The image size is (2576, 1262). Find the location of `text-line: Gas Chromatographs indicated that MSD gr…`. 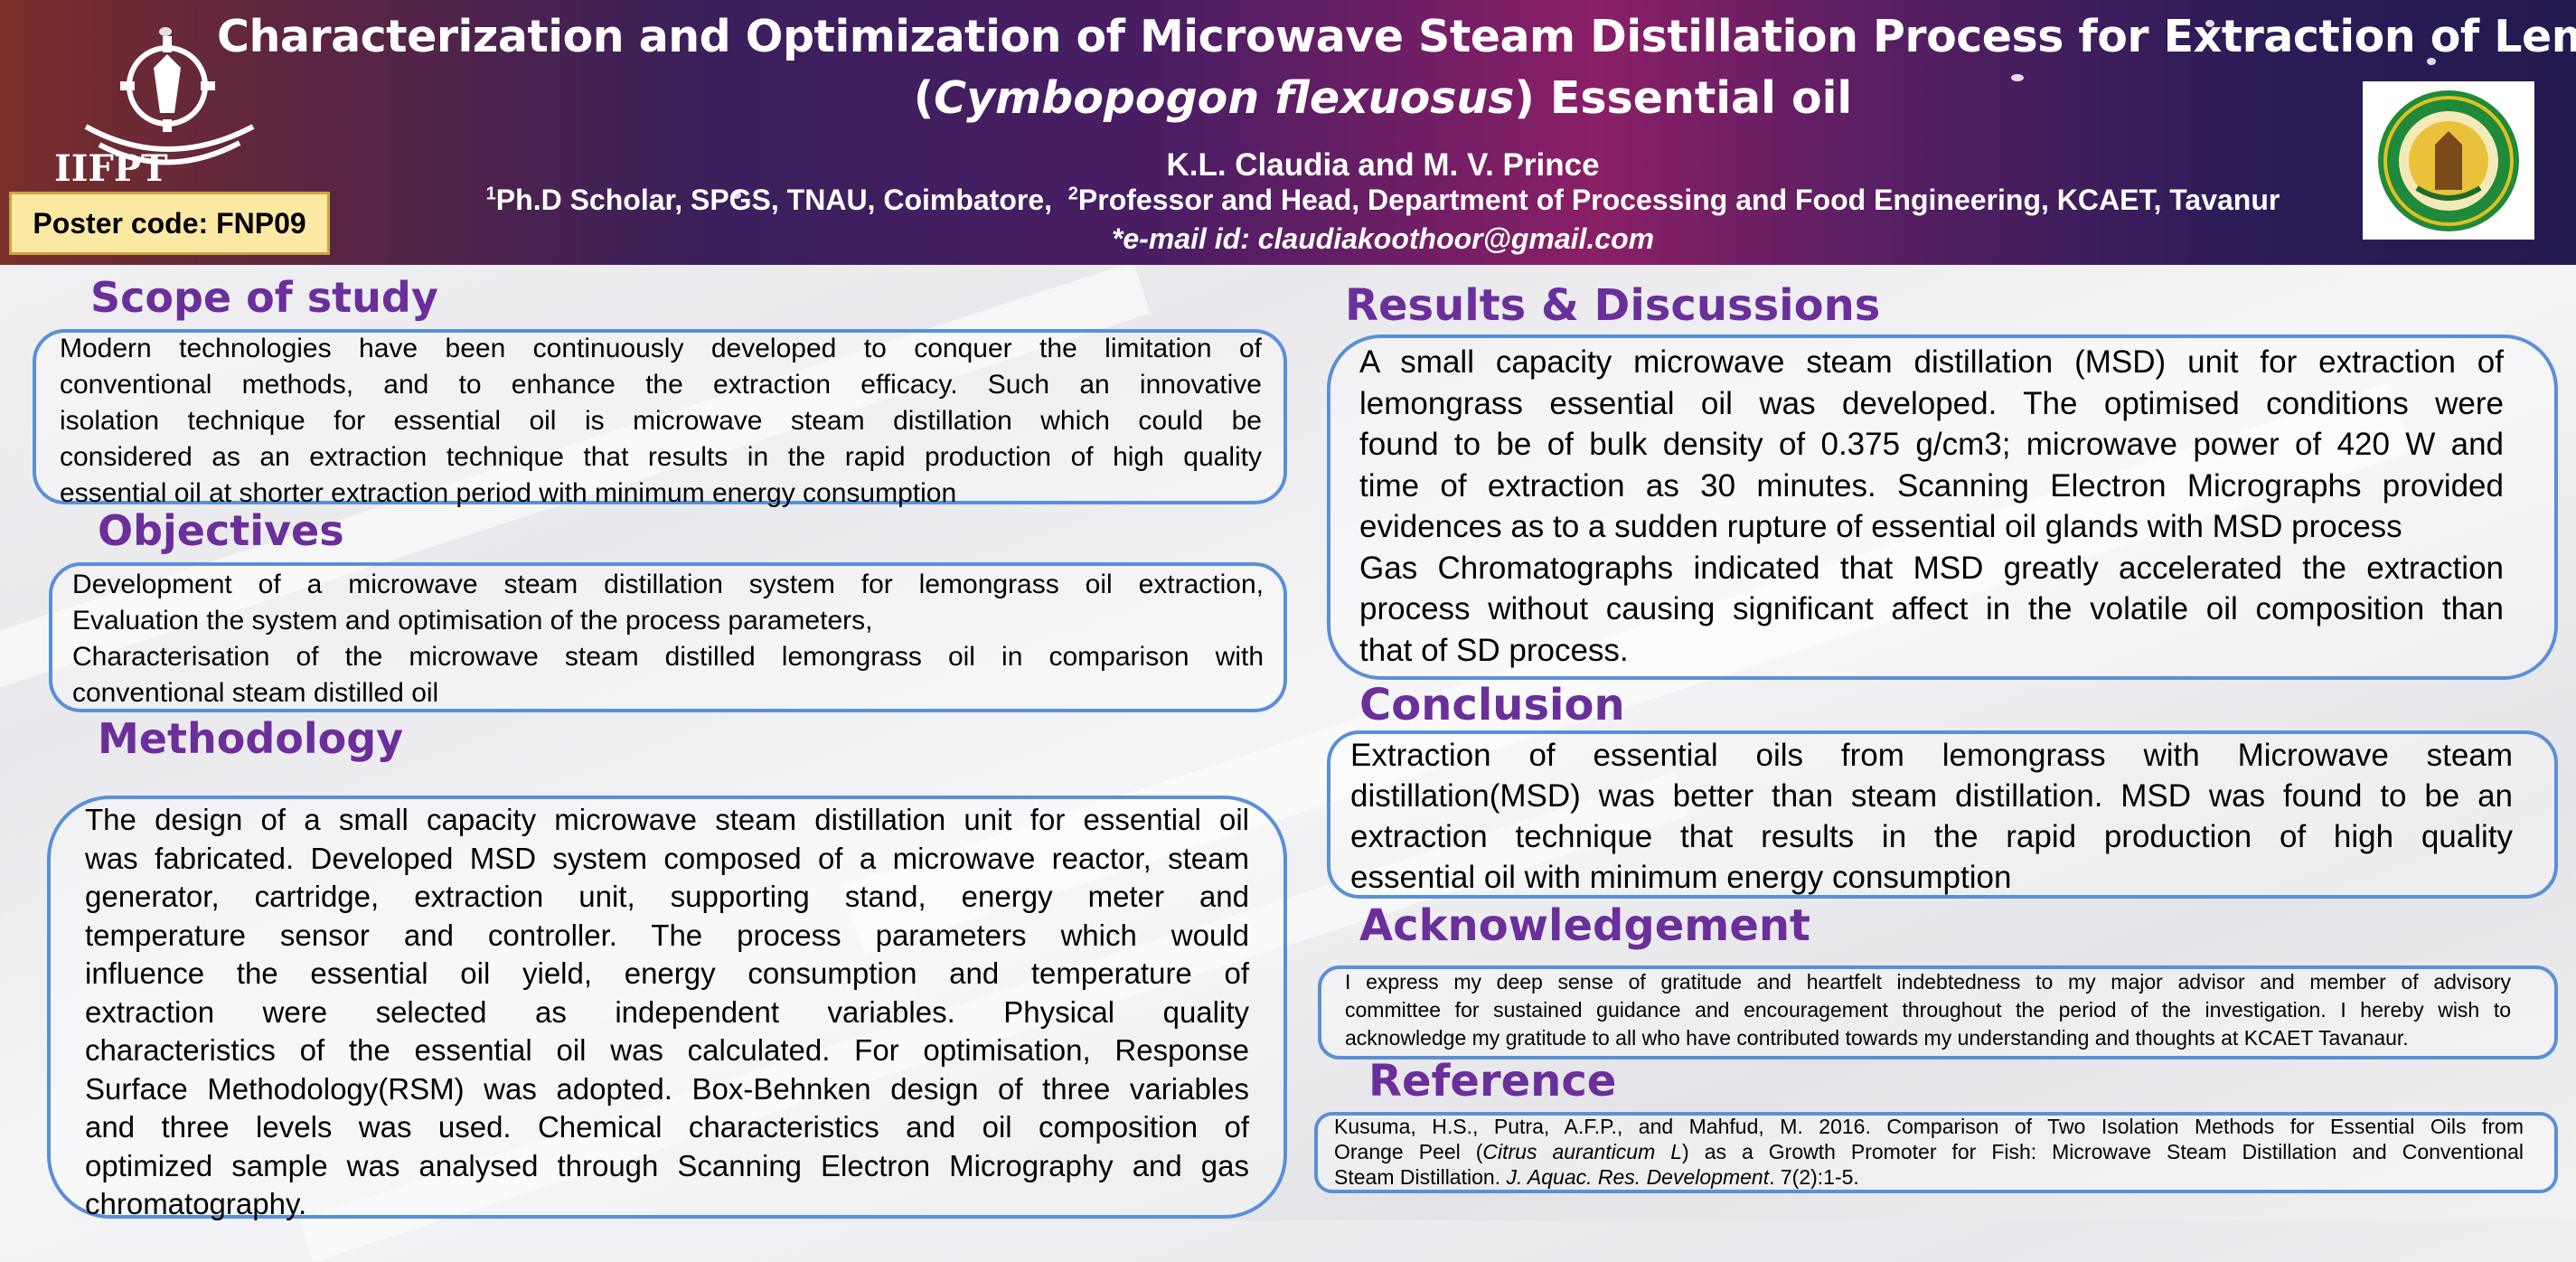

text-line: Gas Chromatographs indicated that MSD gr… is located at coordinates (1932, 568).